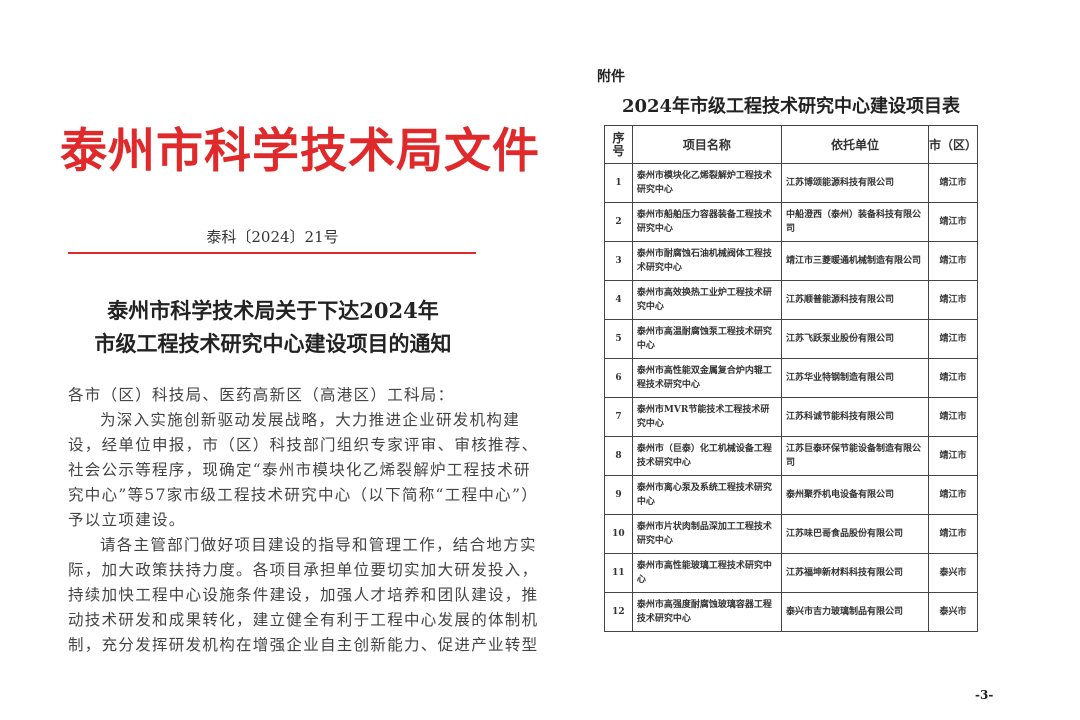  Describe the element at coordinates (854, 261) in the screenshot. I see `host-unit: 靖江市三菱暖通机械制造有限公司` at that location.